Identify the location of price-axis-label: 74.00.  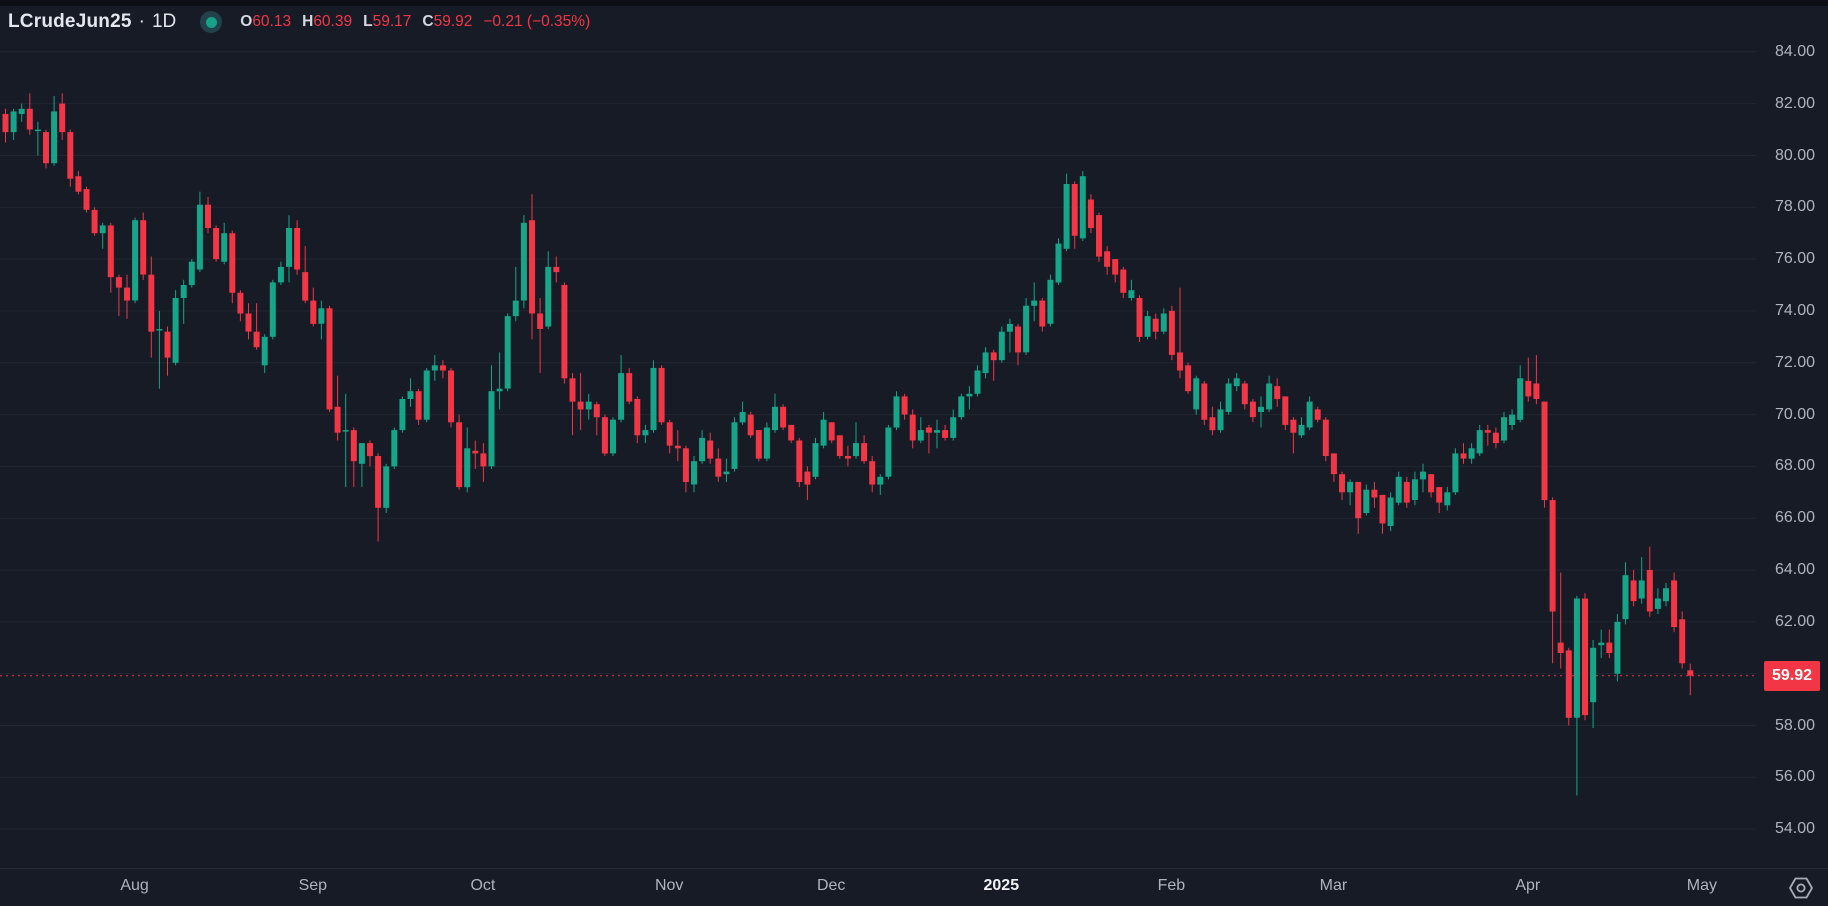
(1794, 310).